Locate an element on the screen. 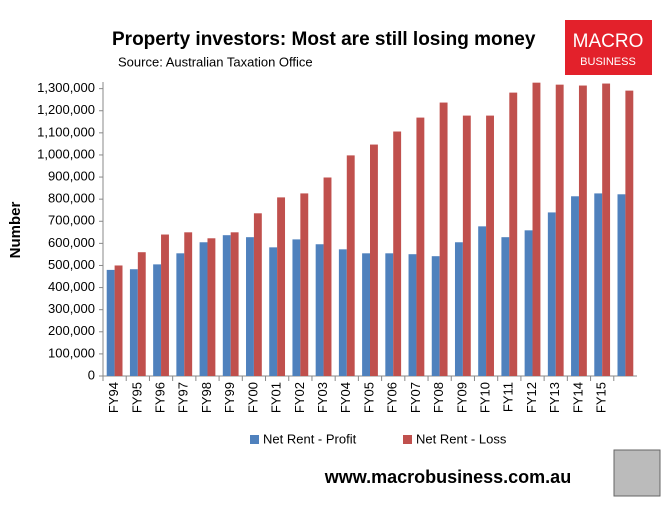 The image size is (669, 505). wolf-image is located at coordinates (637, 473).